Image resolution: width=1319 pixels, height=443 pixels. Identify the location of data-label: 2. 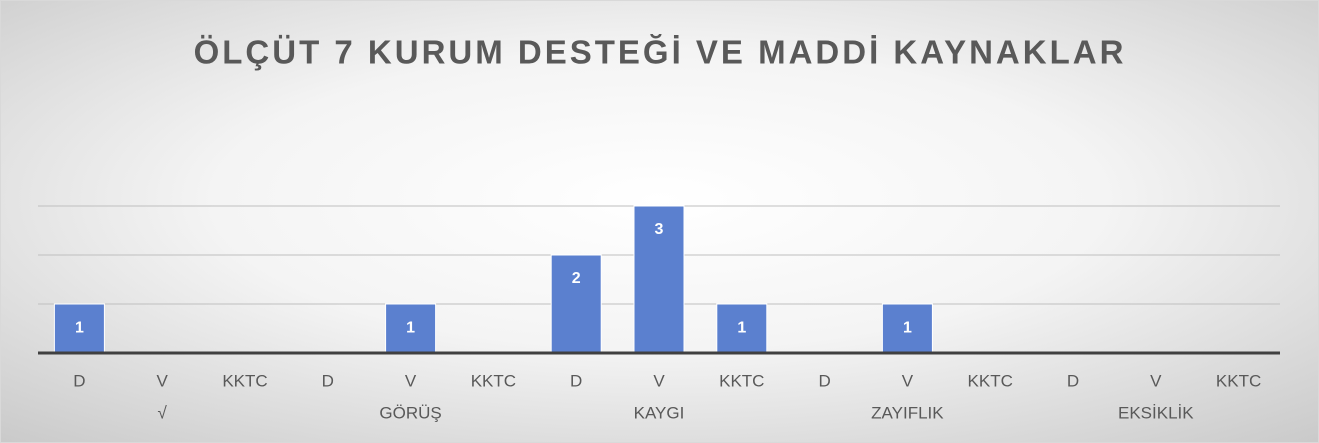
(576, 278).